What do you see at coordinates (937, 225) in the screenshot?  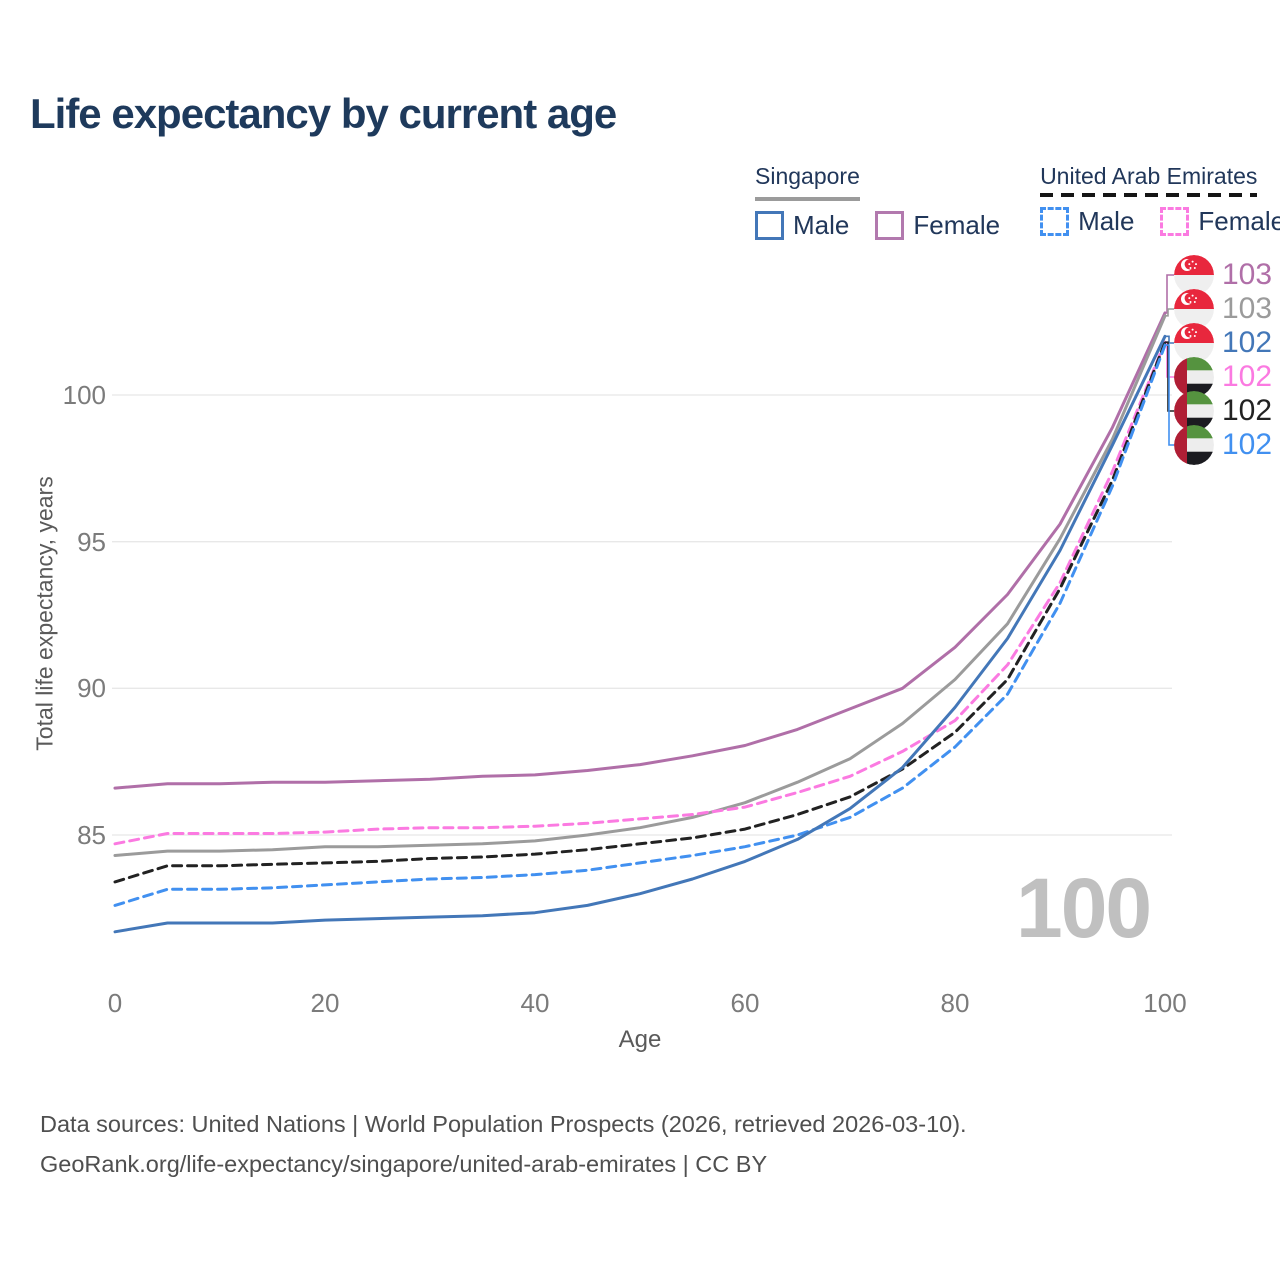 I see `legend-item-singapore-female: Female` at bounding box center [937, 225].